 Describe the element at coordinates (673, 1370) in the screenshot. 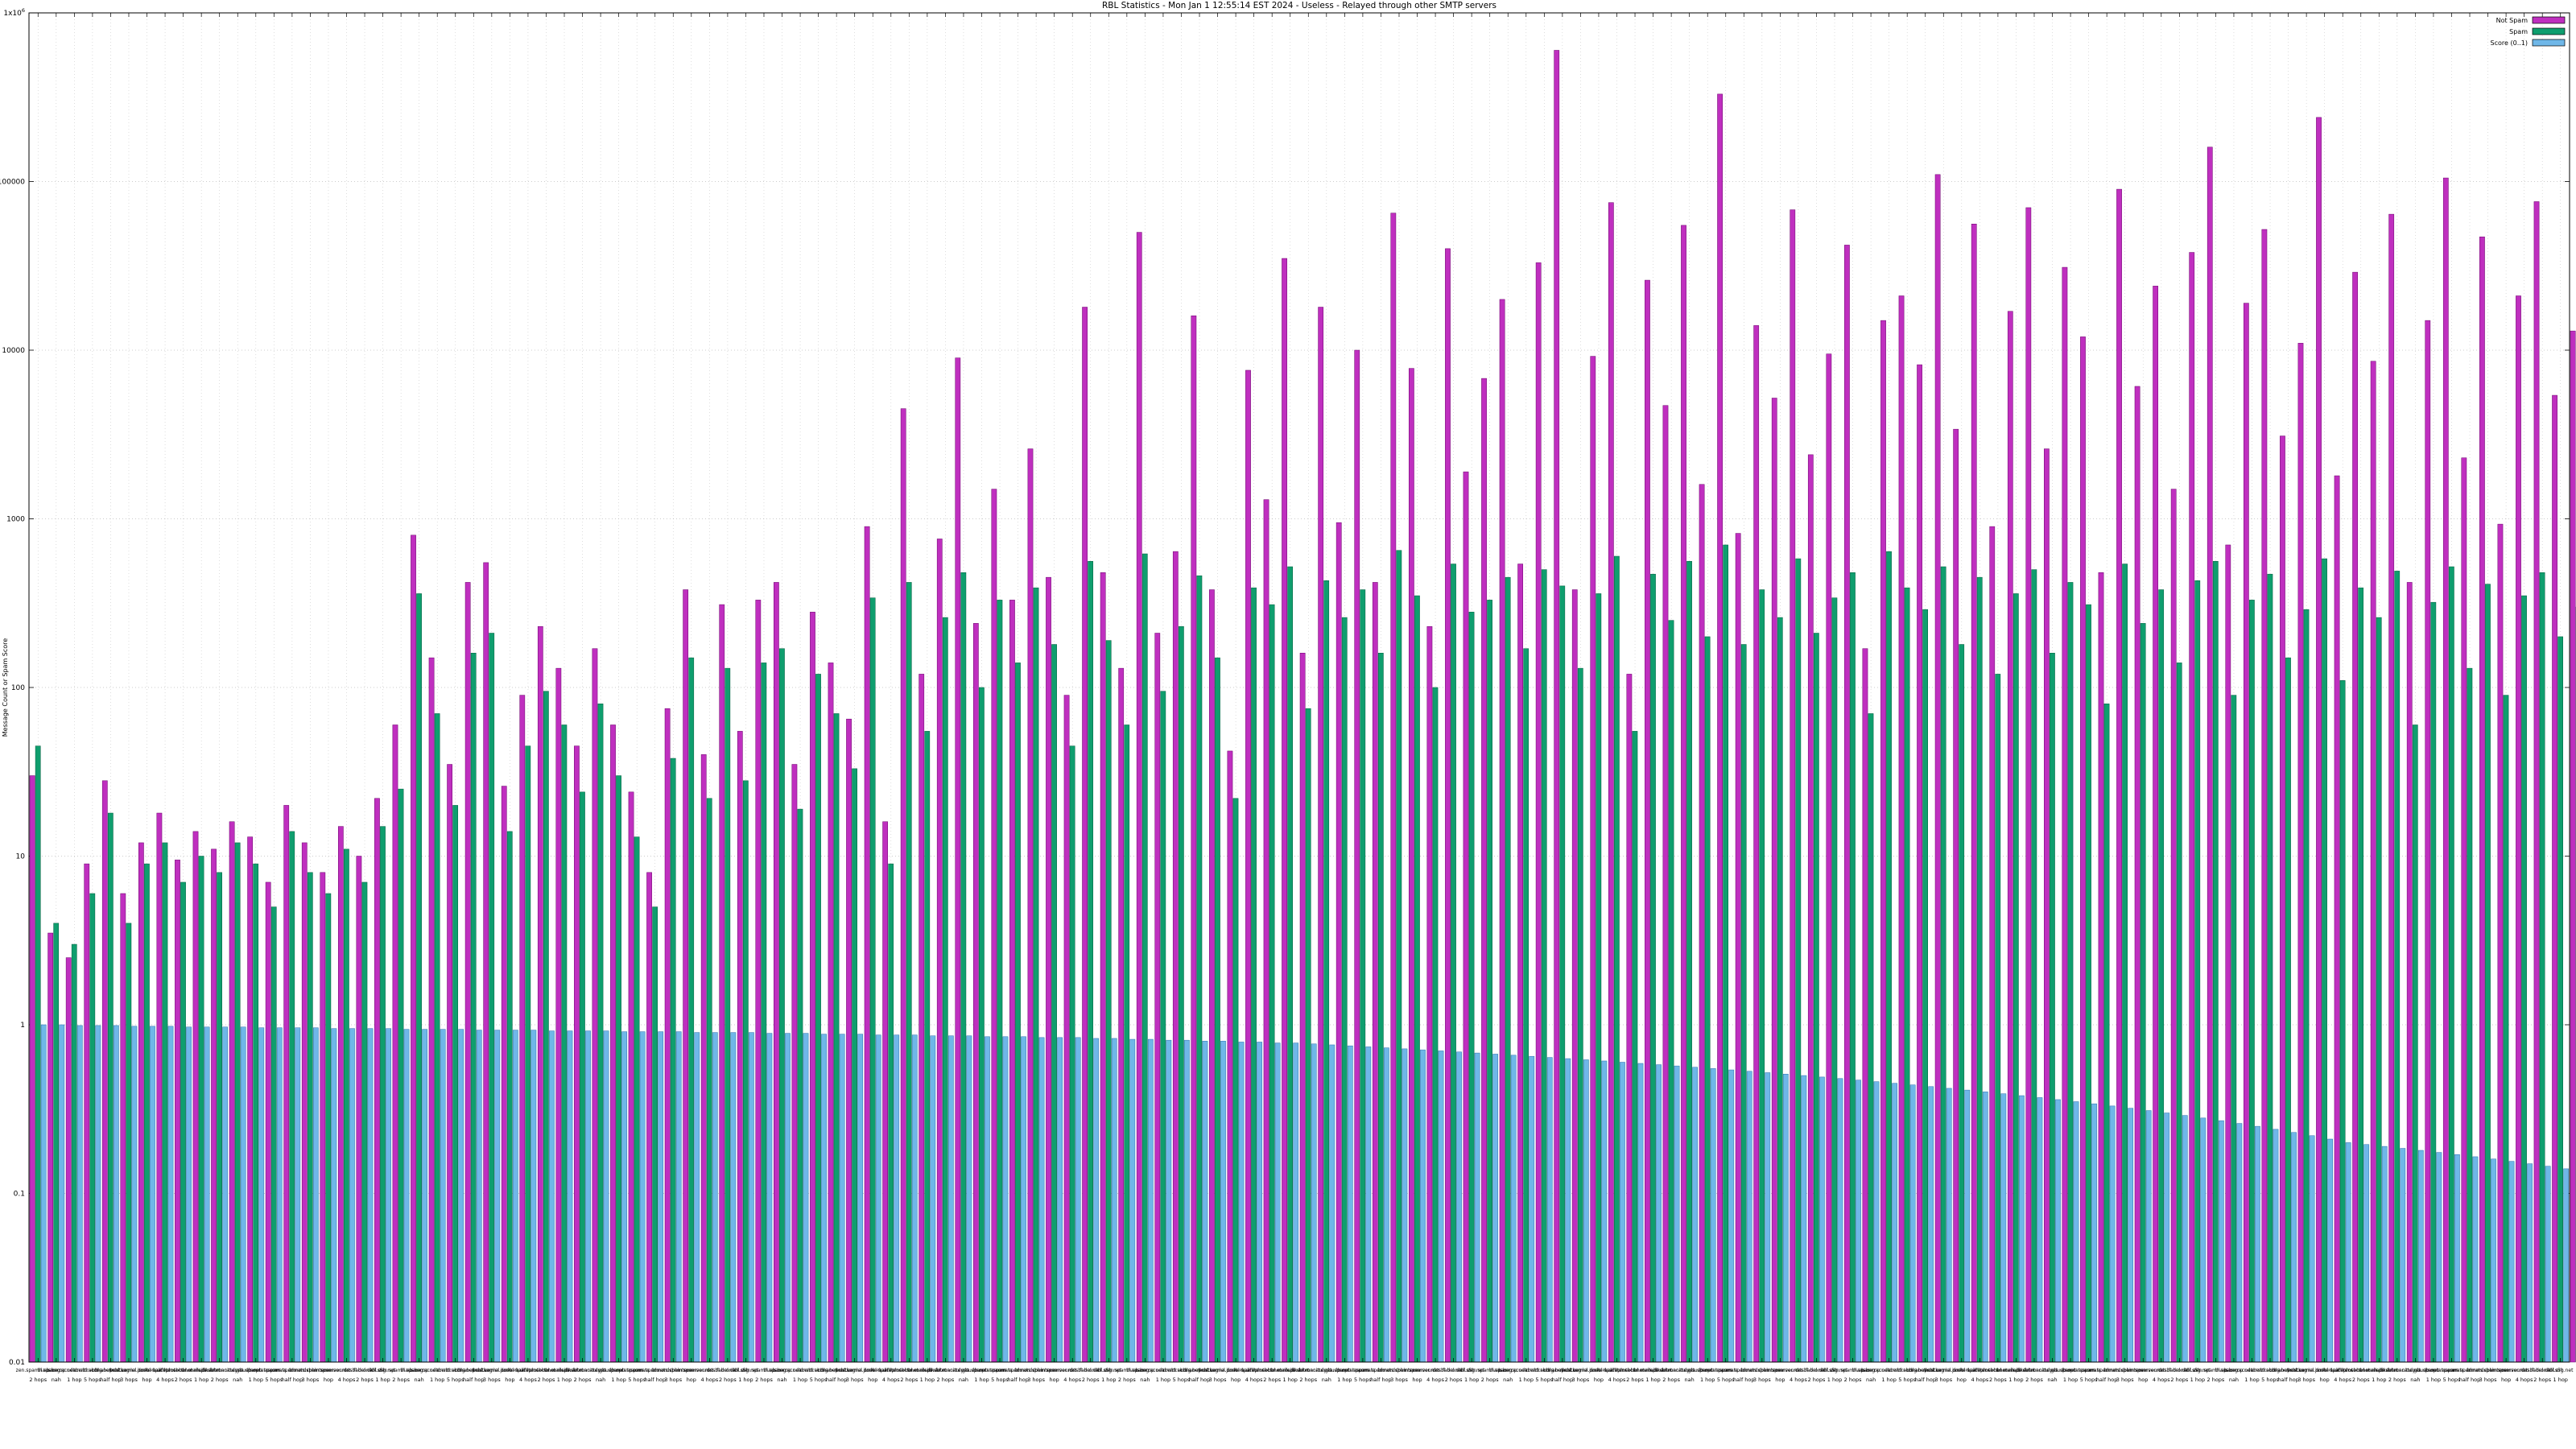

I see `x-tick-label: bl.nordspam.com` at that location.